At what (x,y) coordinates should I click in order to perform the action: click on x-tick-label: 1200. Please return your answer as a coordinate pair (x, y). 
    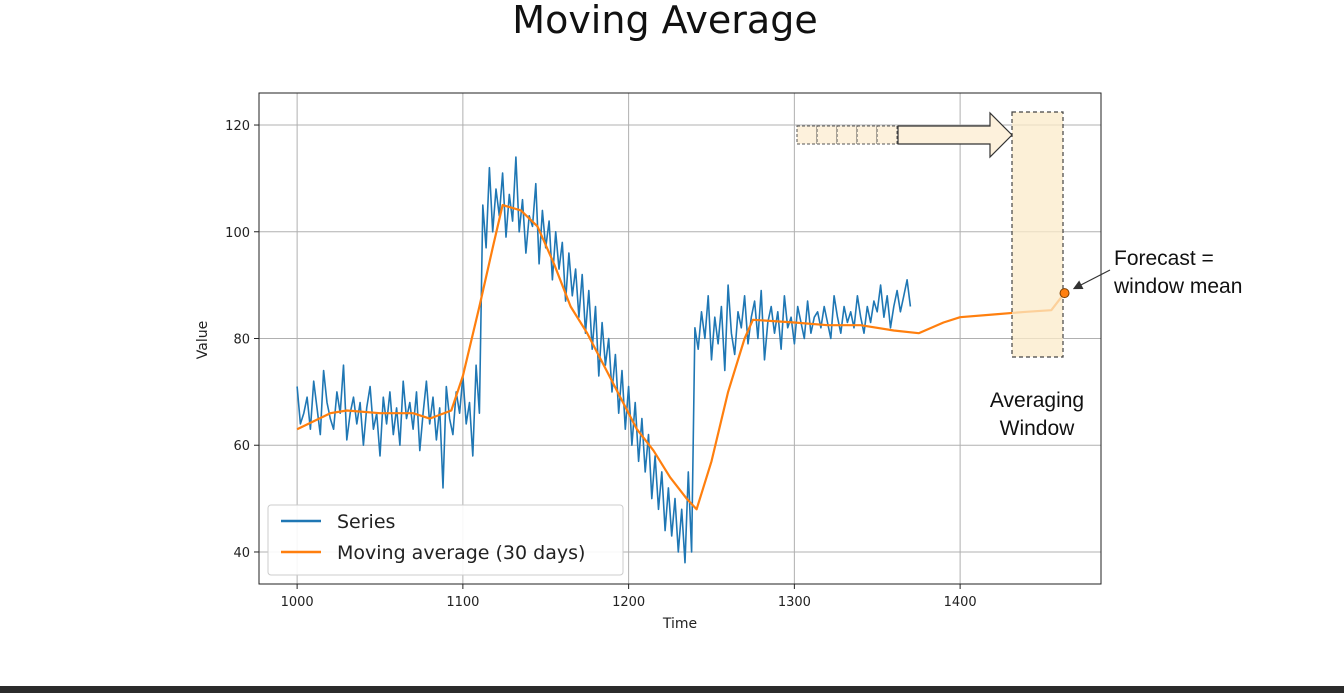
    Looking at the image, I should click on (628, 602).